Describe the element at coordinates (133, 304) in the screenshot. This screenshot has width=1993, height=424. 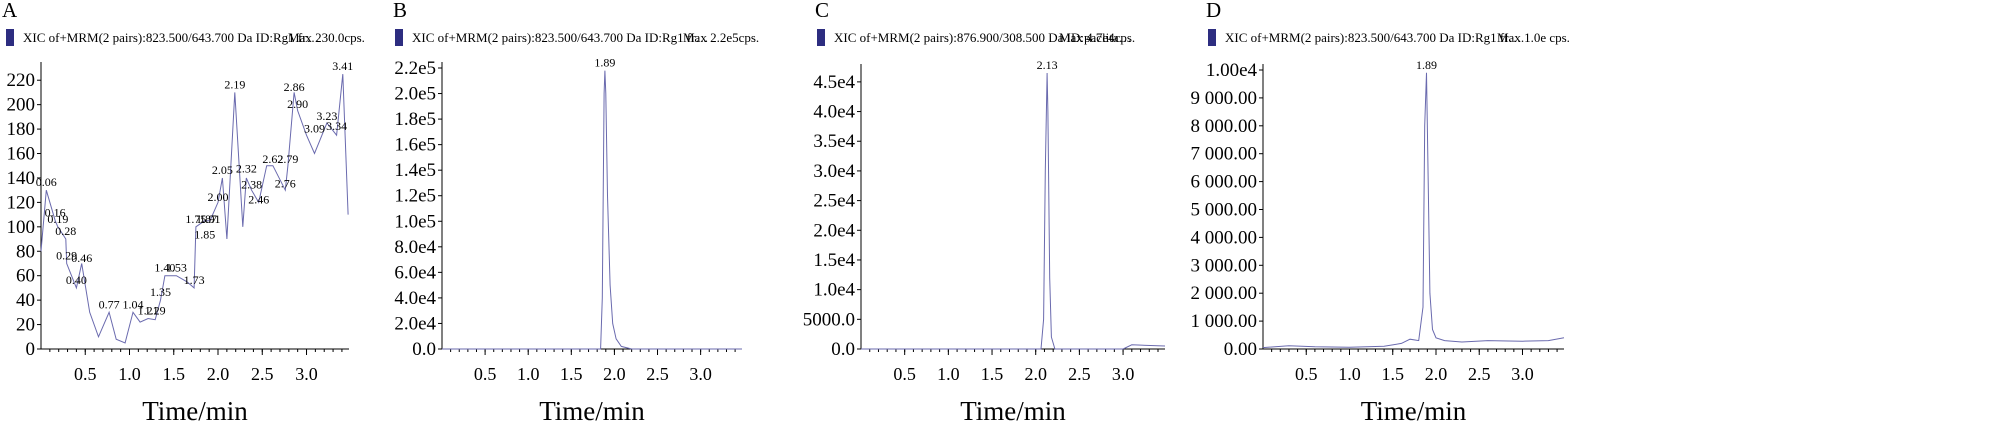
I see `peak-retention-label: 1.04` at that location.